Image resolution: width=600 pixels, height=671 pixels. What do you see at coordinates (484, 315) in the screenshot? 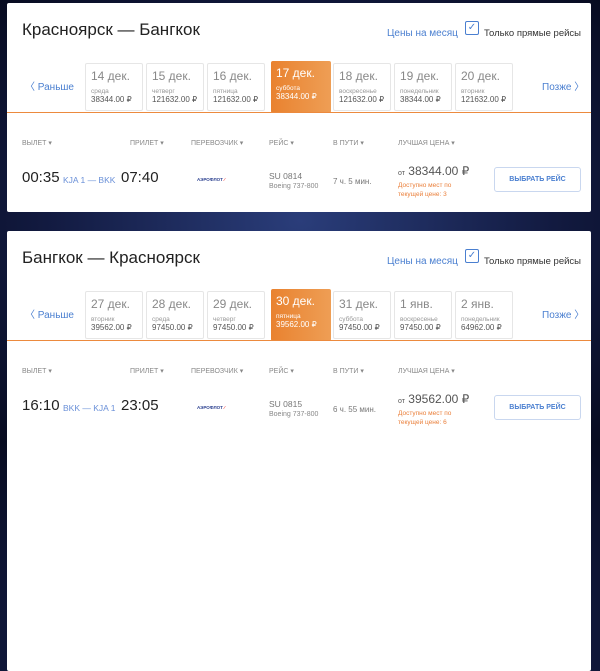
I see `date-tile: 2 янв. понедельник 64962.00 ₽` at bounding box center [484, 315].